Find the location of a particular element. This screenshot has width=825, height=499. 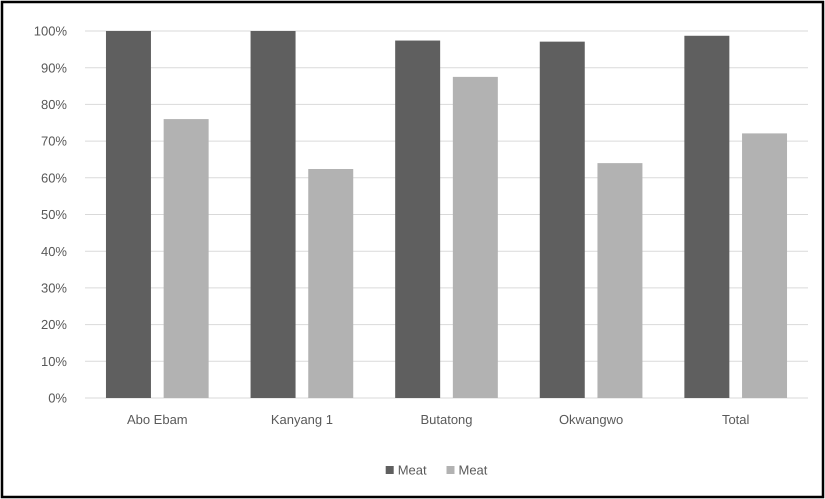

x-tick-label: Okwangwo is located at coordinates (591, 419).